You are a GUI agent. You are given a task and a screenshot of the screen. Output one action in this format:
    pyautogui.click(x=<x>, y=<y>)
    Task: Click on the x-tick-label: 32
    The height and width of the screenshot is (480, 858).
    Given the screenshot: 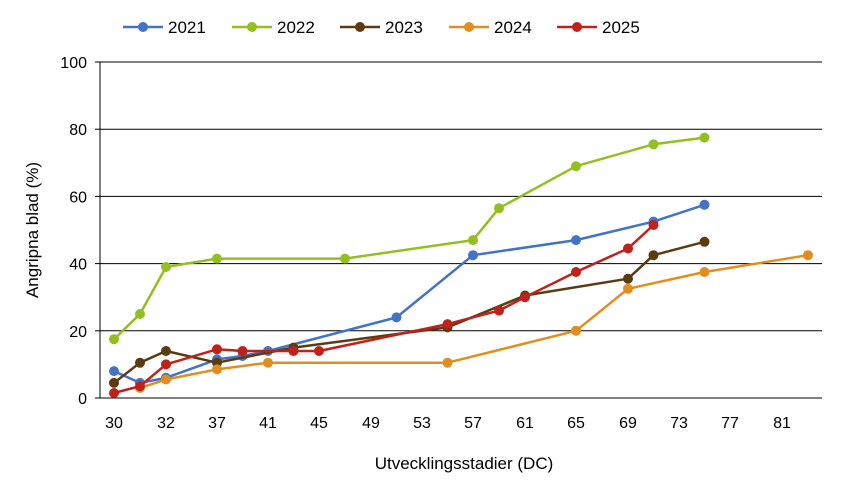 What is the action you would take?
    pyautogui.click(x=166, y=423)
    